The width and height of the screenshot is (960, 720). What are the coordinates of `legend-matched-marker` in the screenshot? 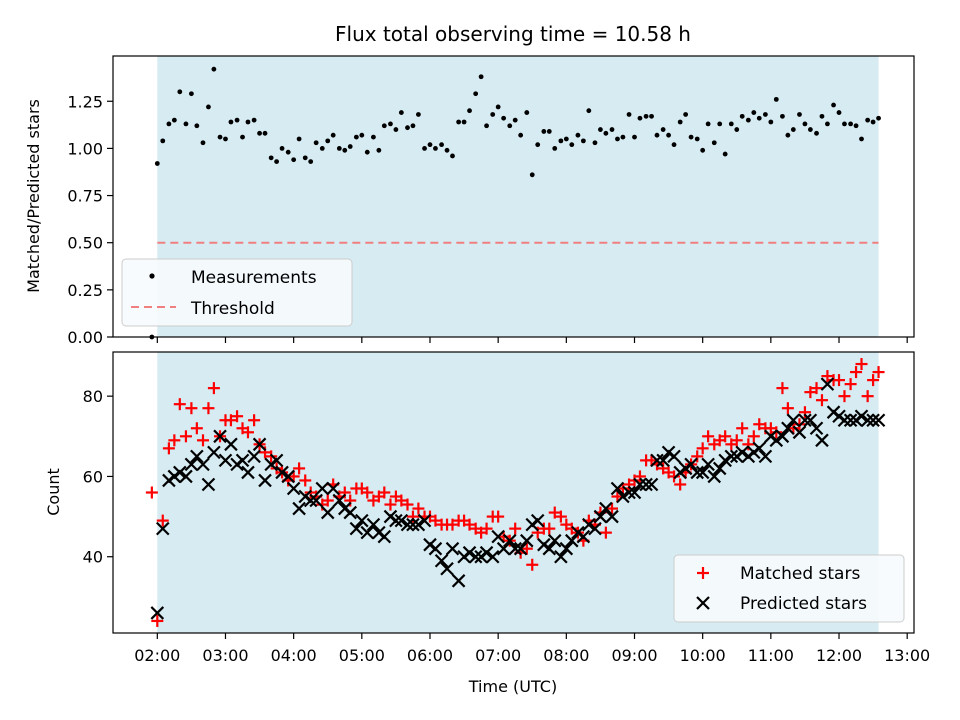 It's located at (703, 573).